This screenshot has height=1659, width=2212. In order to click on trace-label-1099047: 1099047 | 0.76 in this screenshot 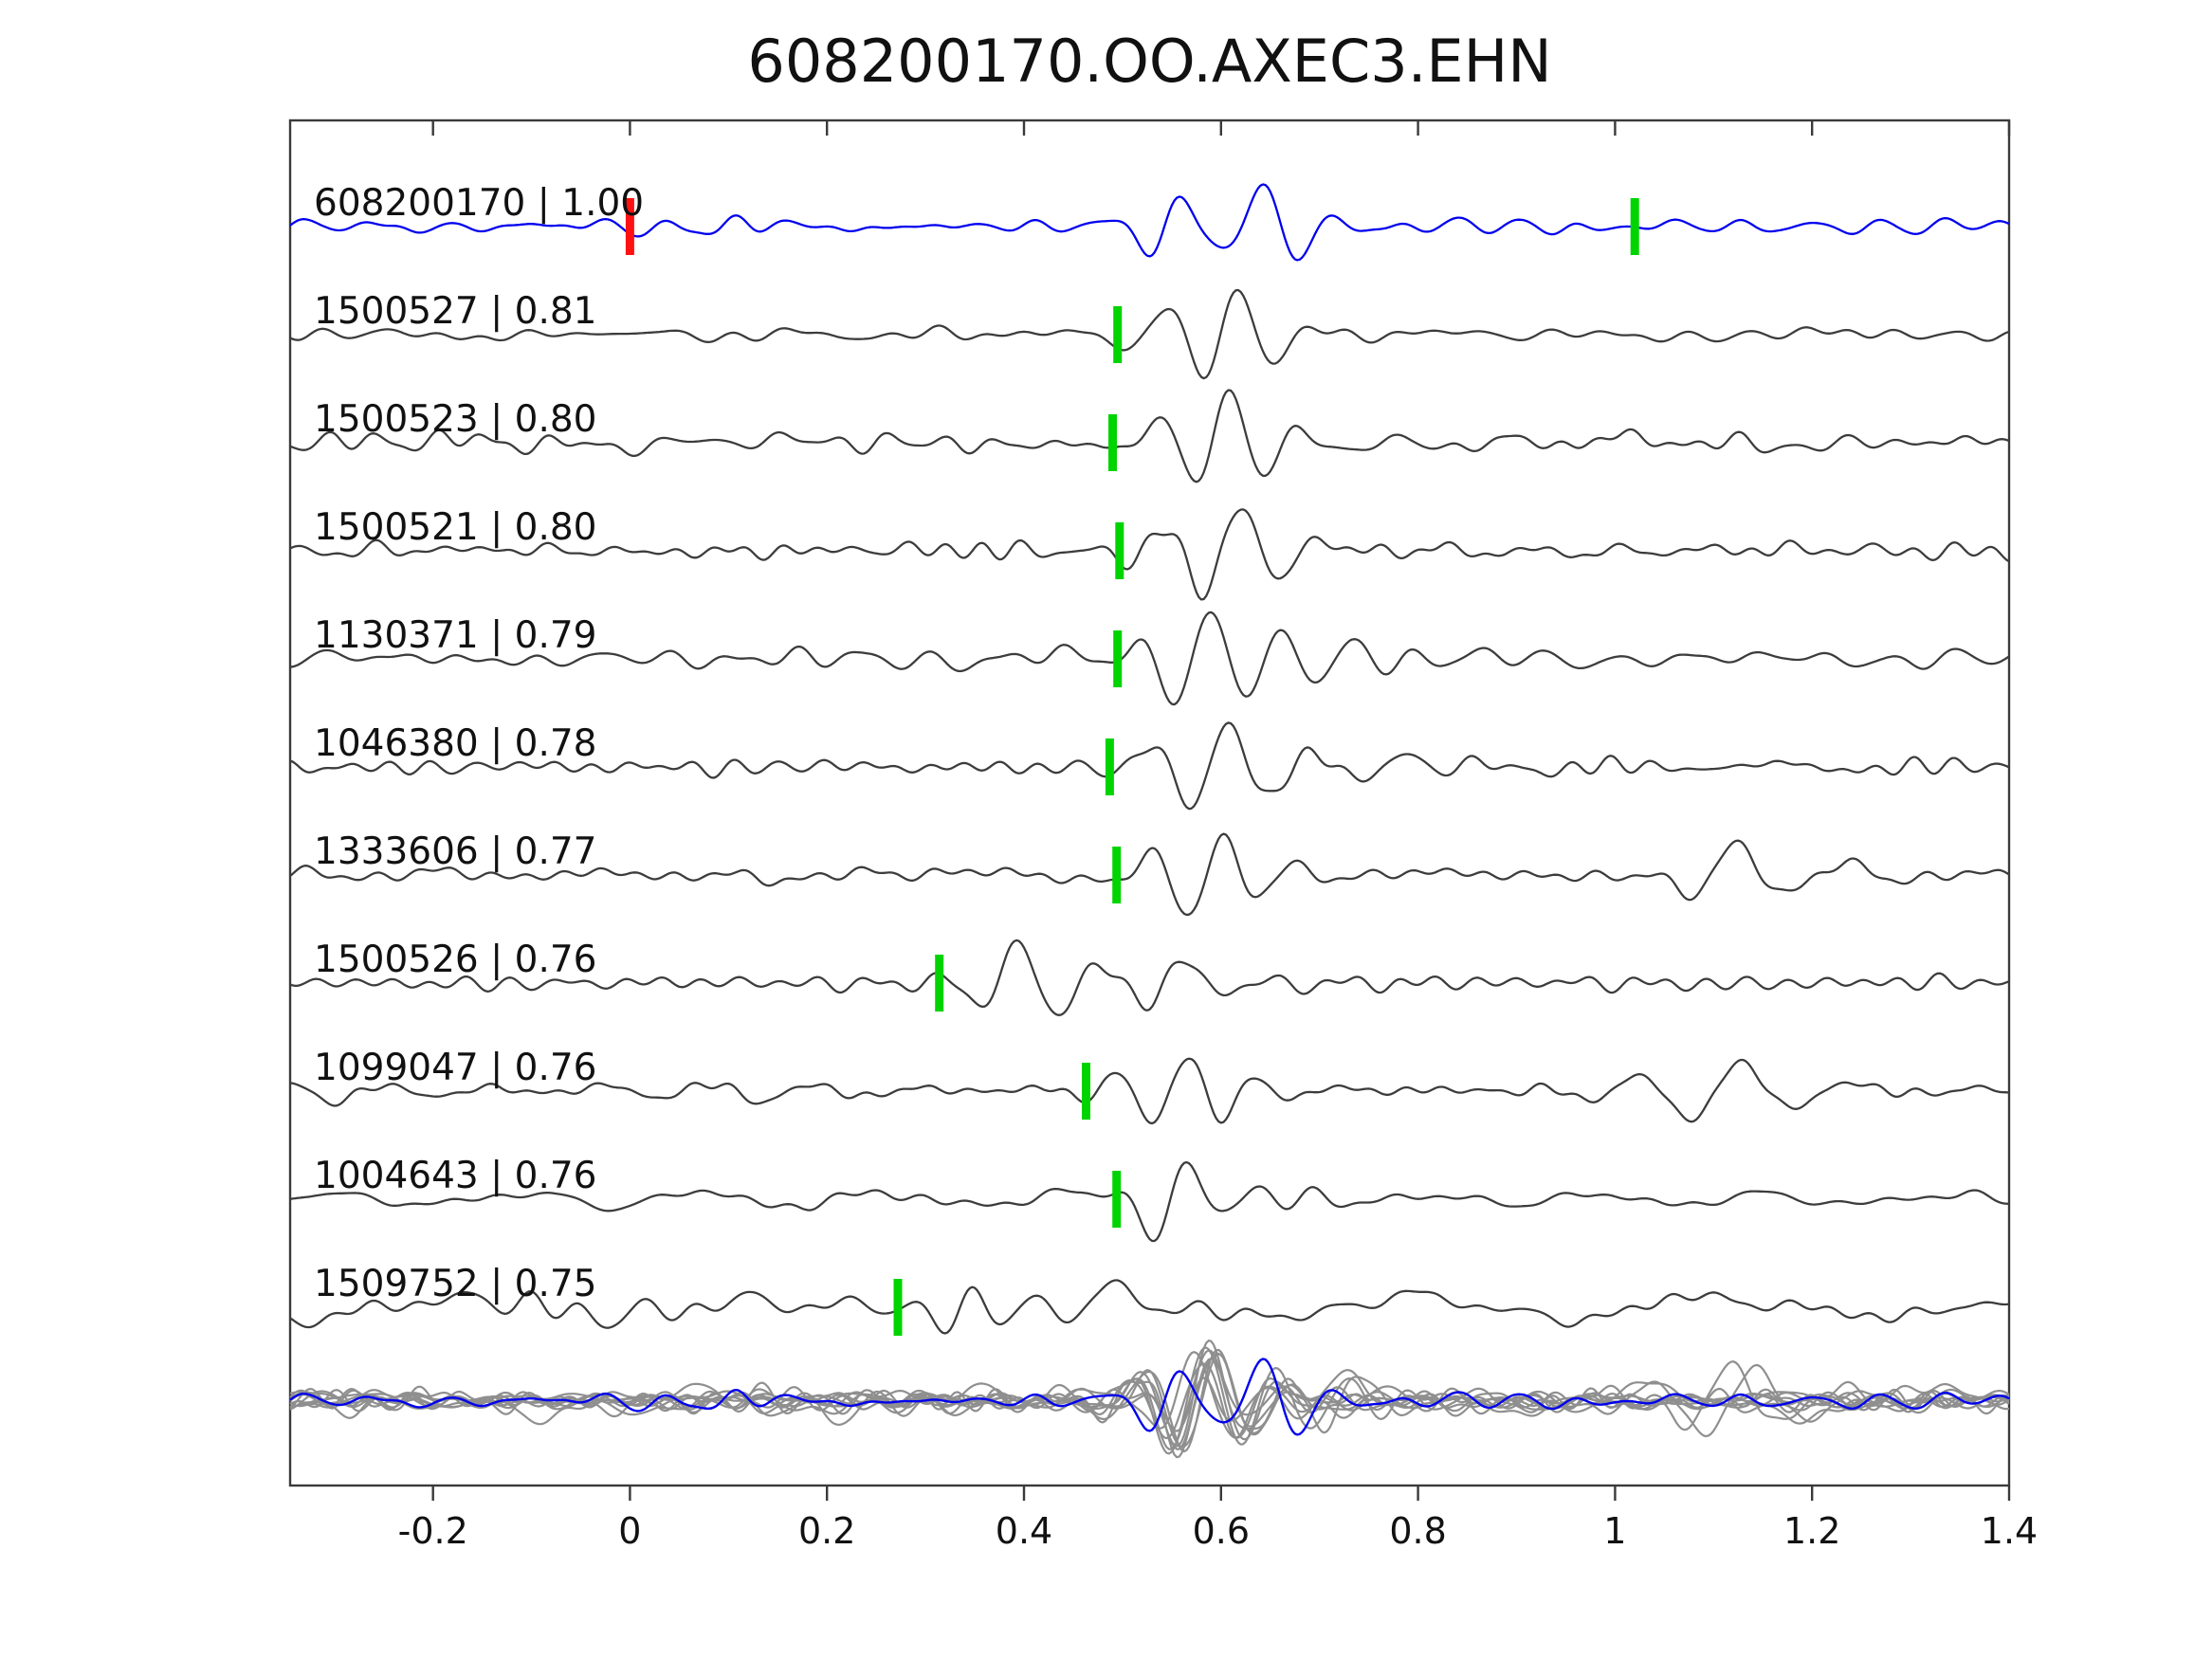, I will do `click(455, 1068)`.